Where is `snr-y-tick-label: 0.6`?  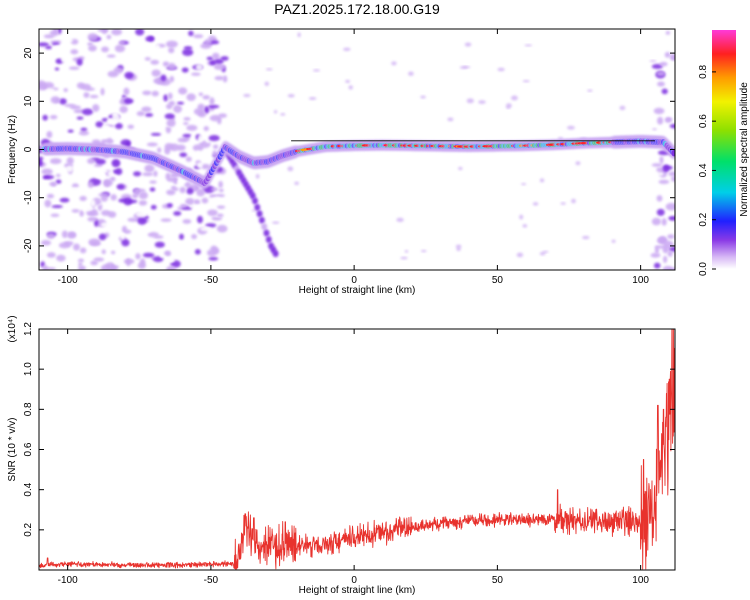
snr-y-tick-label: 0.6 is located at coordinates (28, 449).